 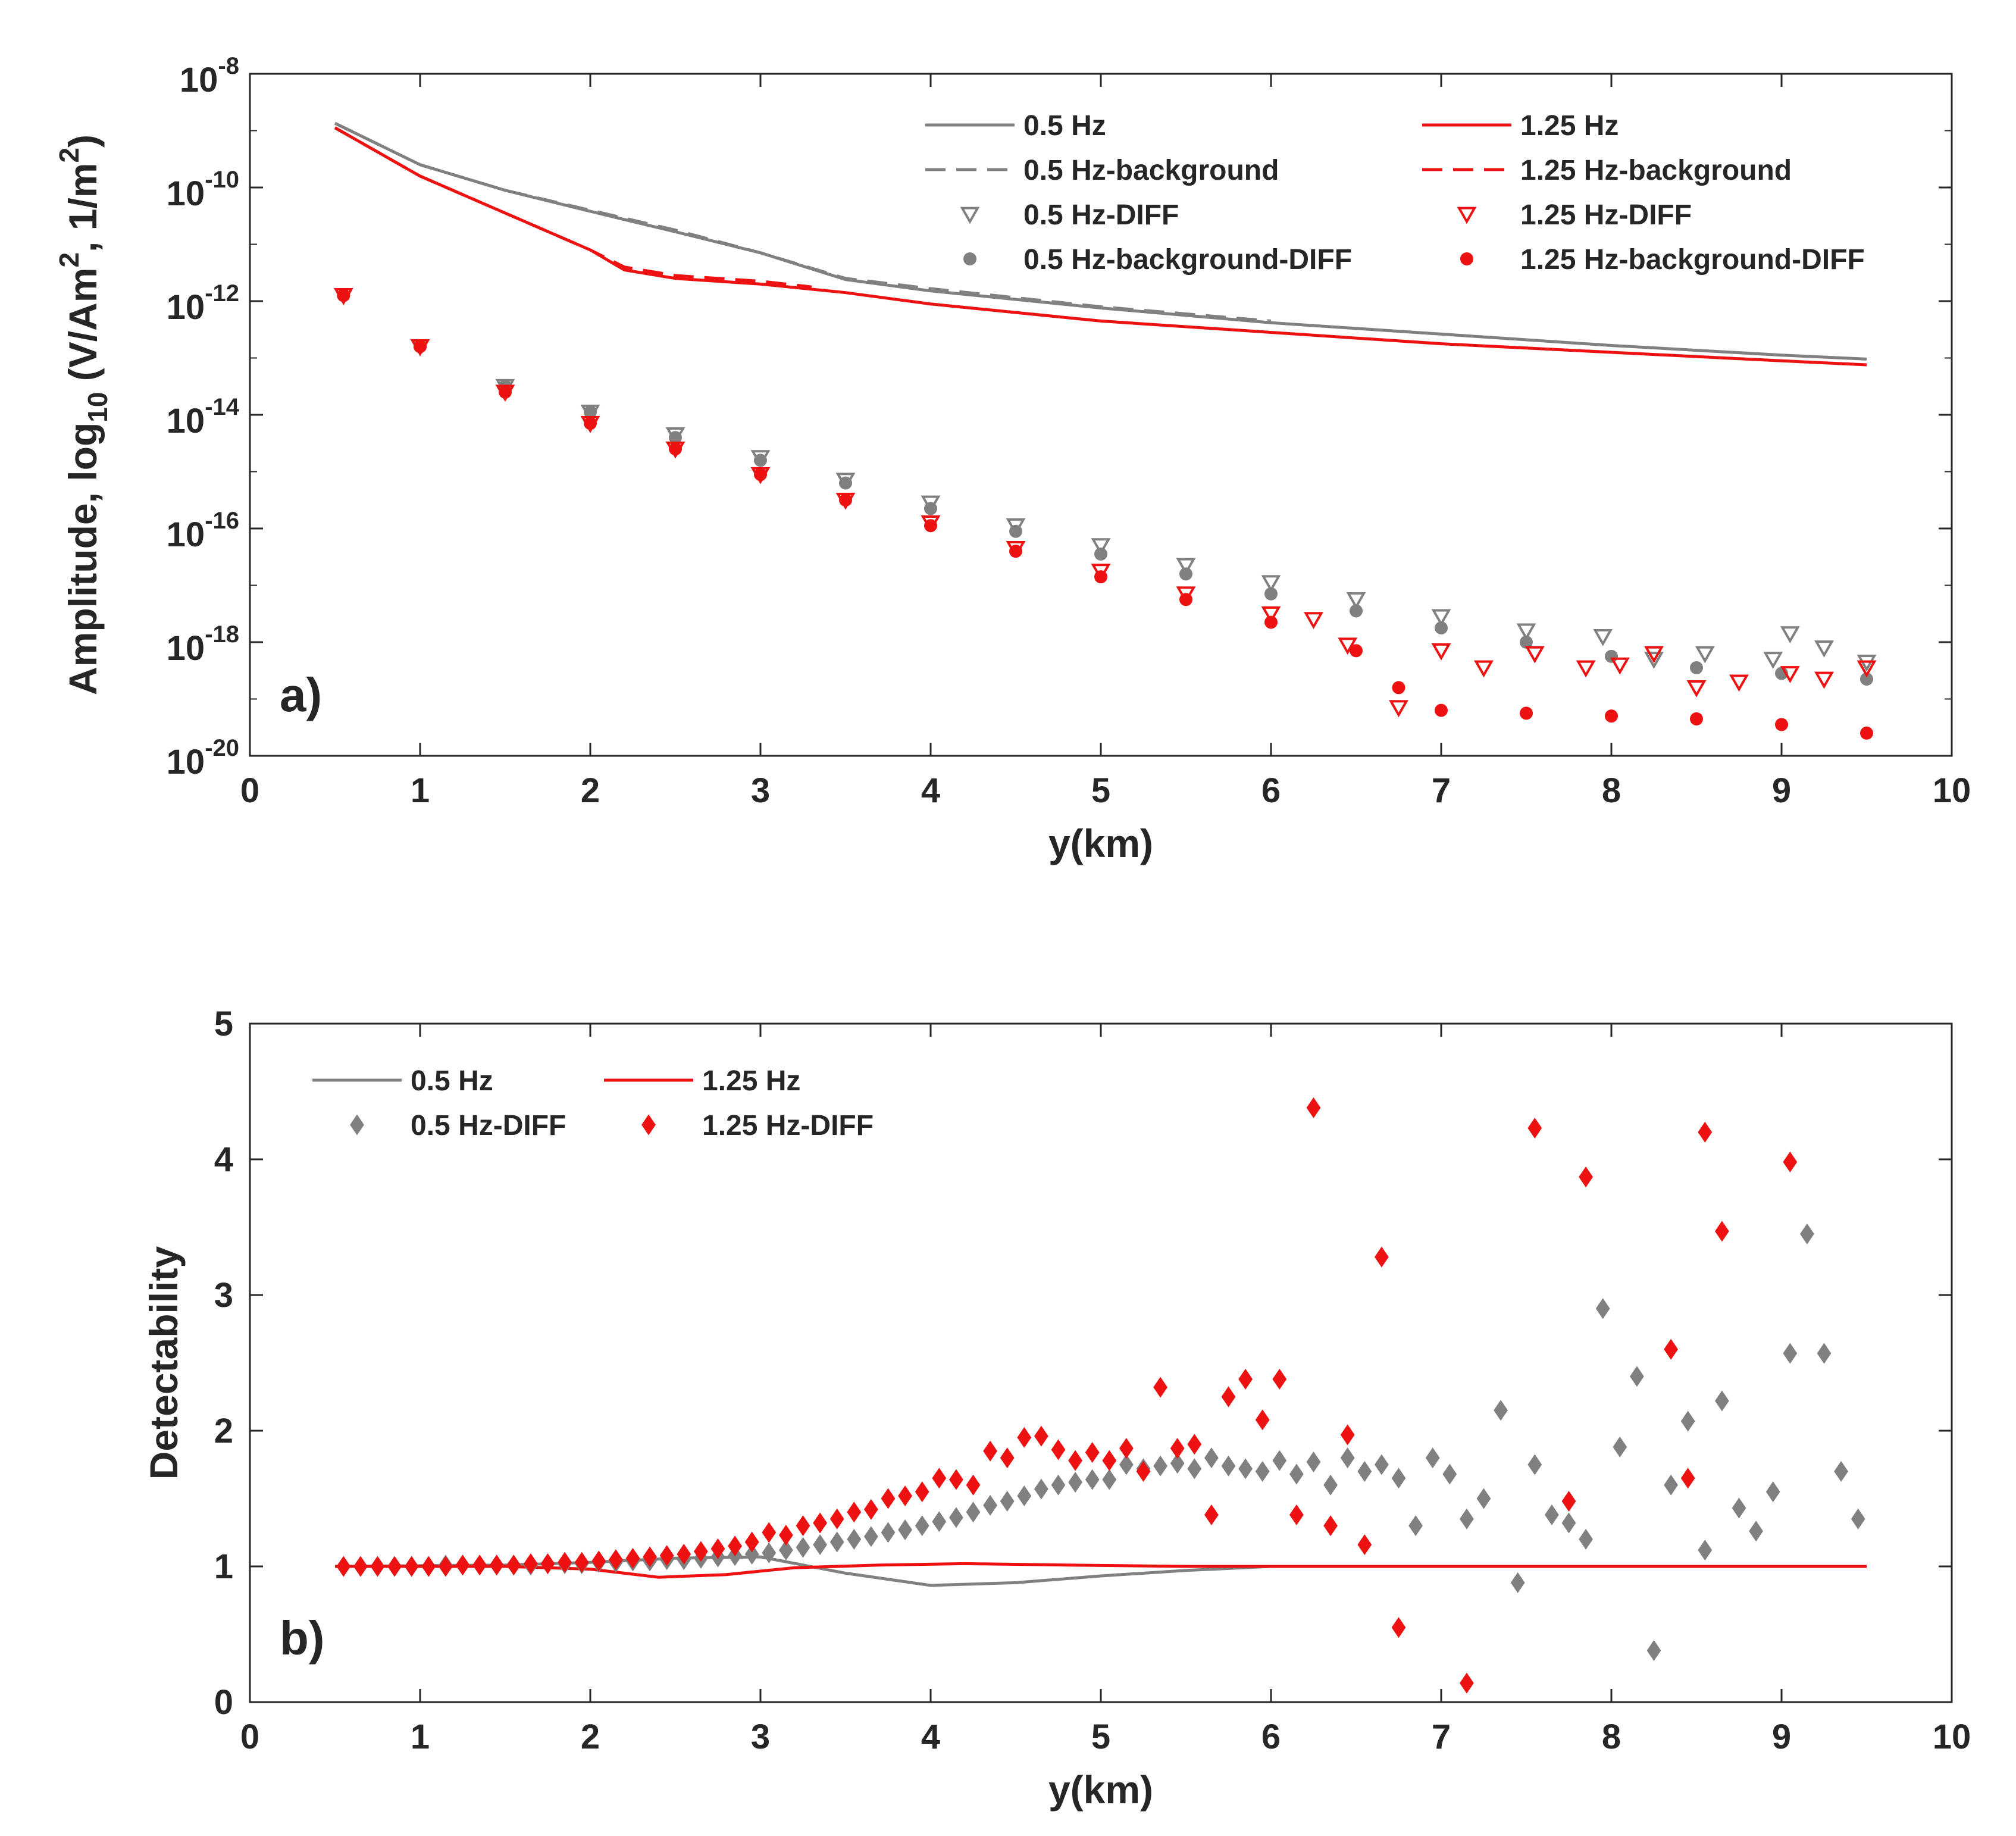 I want to click on x-tick-label: 1, so click(x=420, y=791).